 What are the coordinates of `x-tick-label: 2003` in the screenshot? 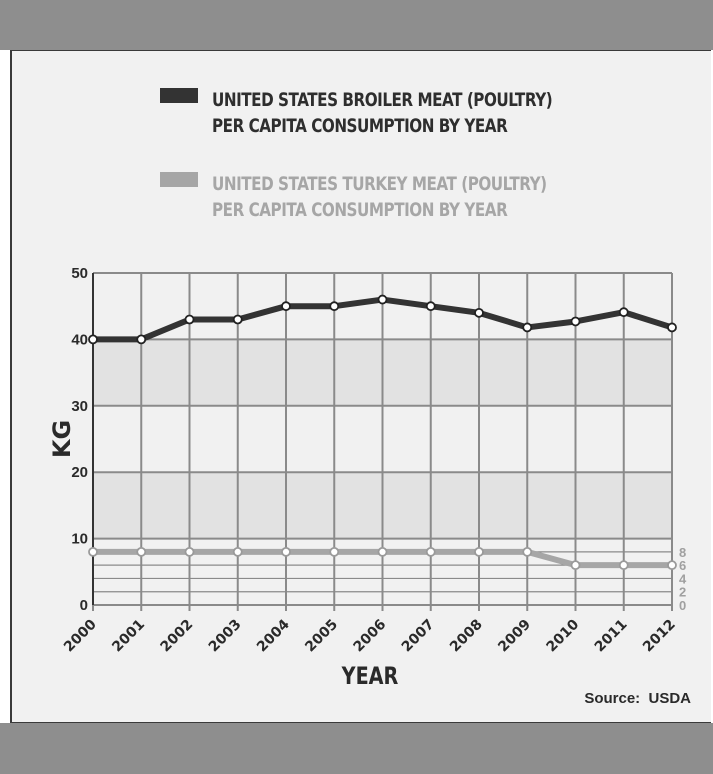 It's located at (225, 636).